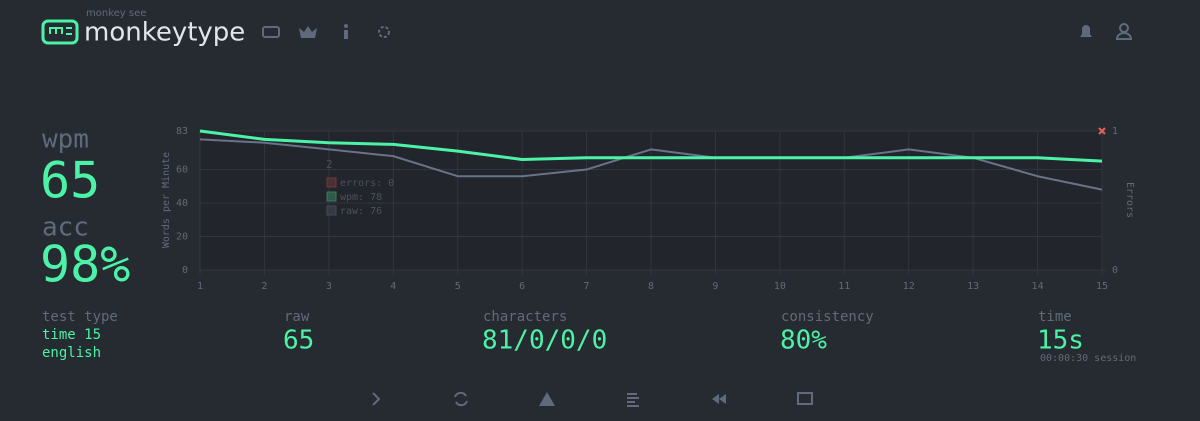 Image resolution: width=1200 pixels, height=421 pixels. What do you see at coordinates (182, 237) in the screenshot?
I see `y-tick-label: 20` at bounding box center [182, 237].